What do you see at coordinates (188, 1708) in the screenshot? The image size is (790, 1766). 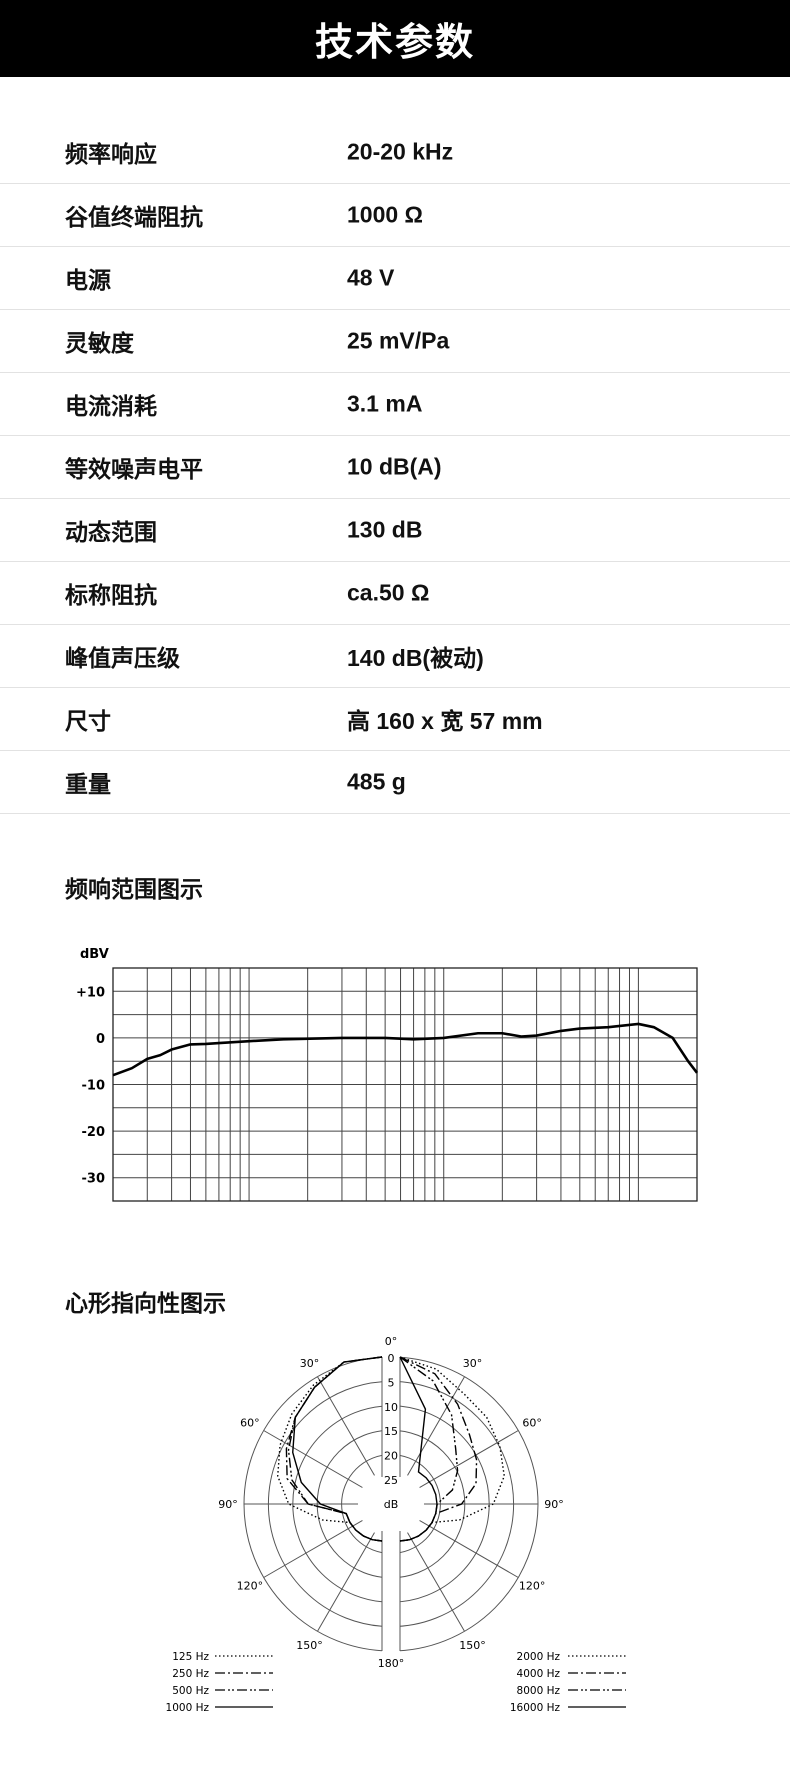 I see `legend-label: 1000 Hz` at bounding box center [188, 1708].